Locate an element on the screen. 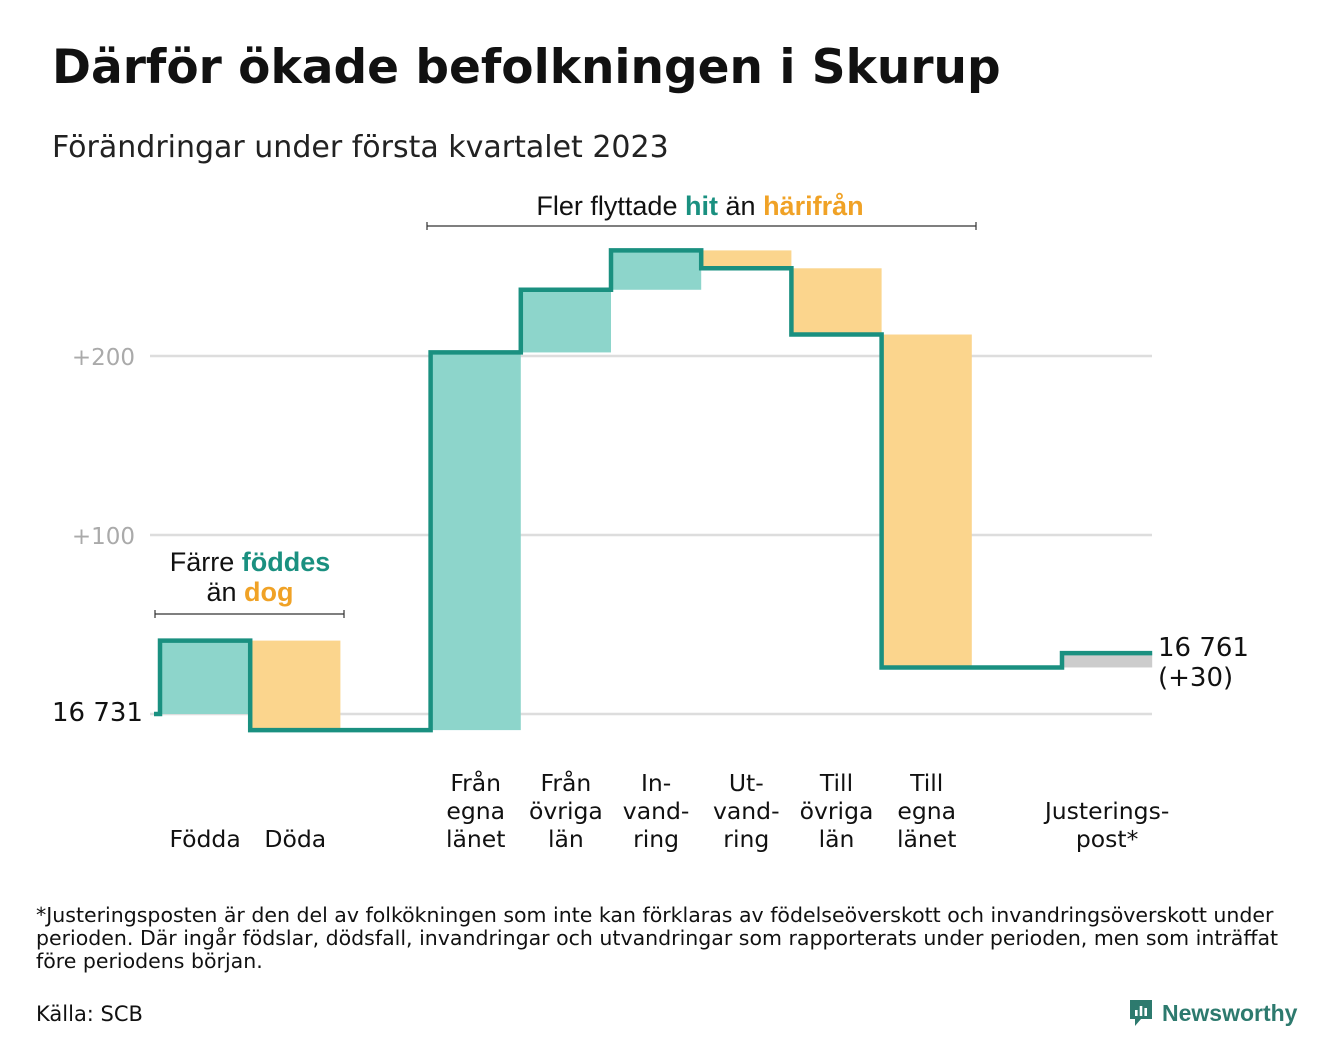 Image resolution: width=1340 pixels, height=1060 pixels. x-category-label: Ut- is located at coordinates (746, 783).